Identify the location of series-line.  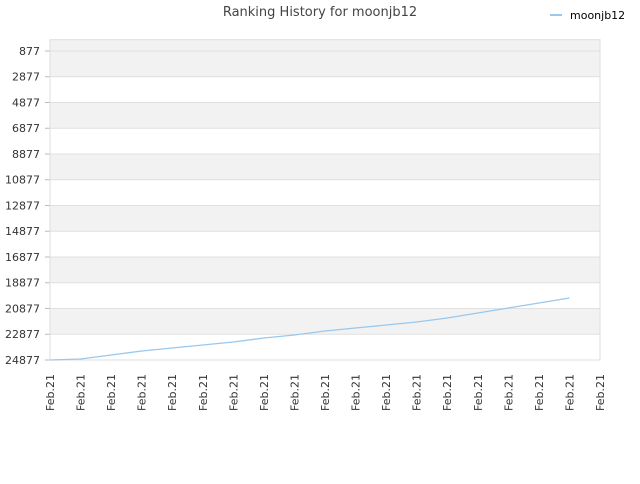
(309, 329).